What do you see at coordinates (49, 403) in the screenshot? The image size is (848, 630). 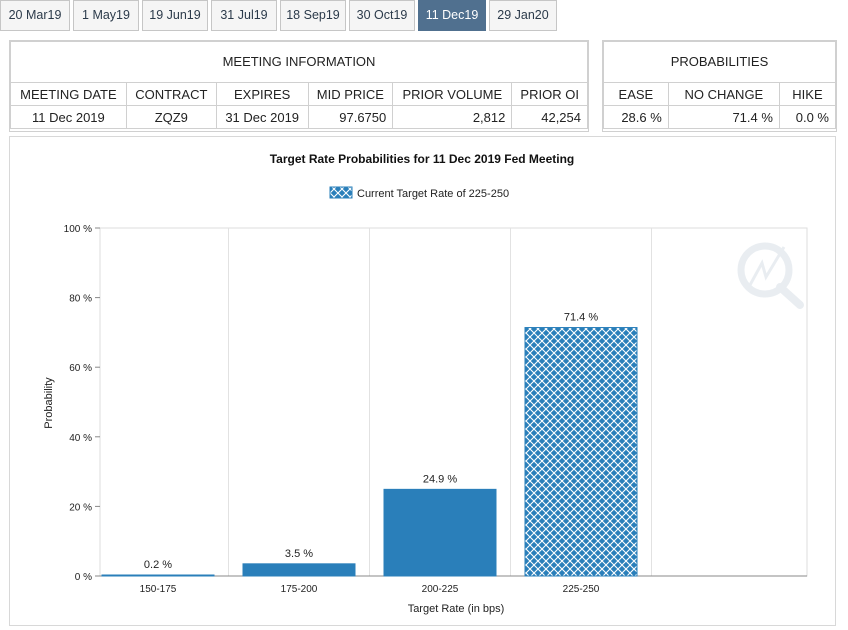 I see `y-axis-title: Probability` at bounding box center [49, 403].